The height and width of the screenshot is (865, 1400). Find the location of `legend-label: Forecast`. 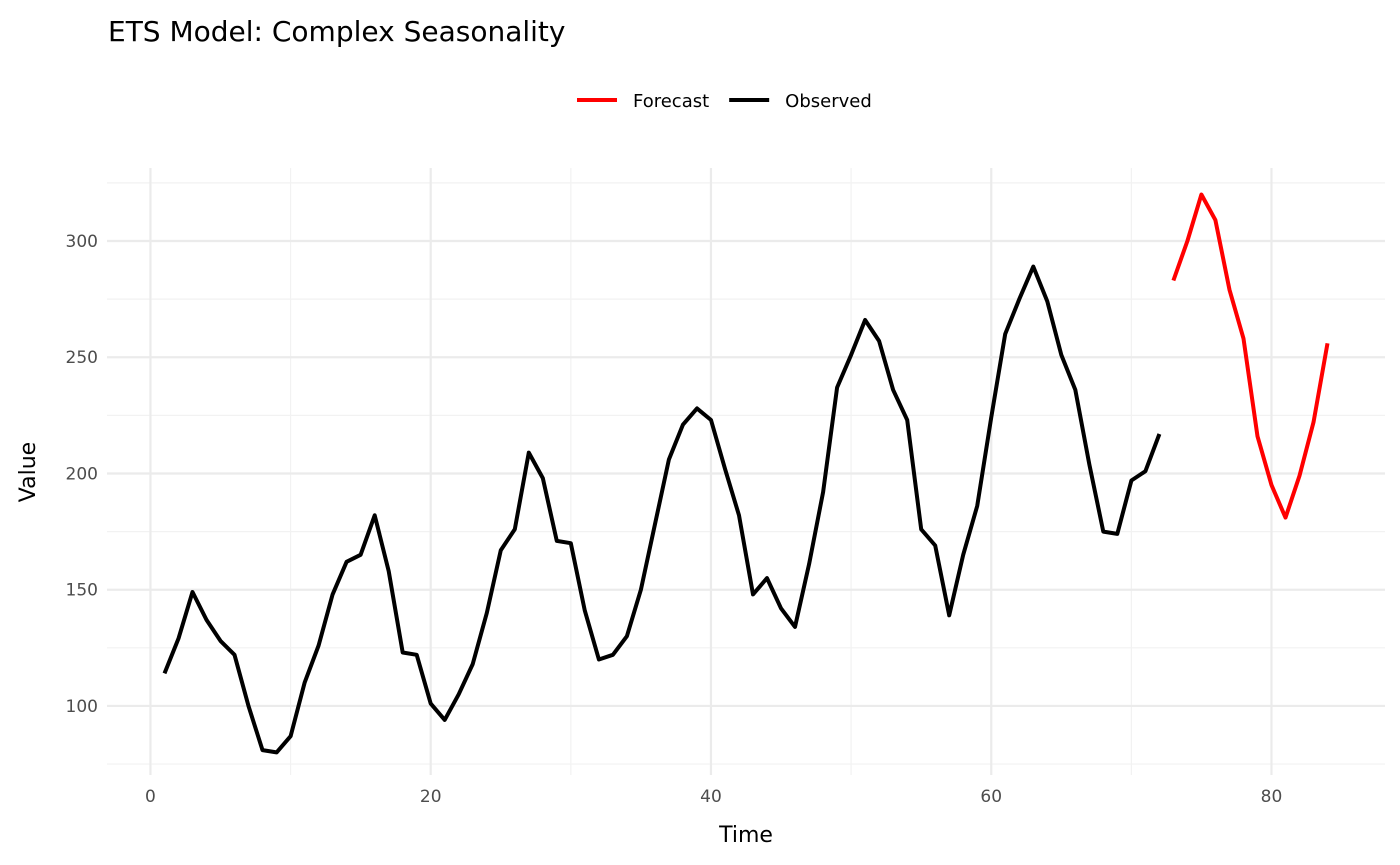

legend-label: Forecast is located at coordinates (671, 101).